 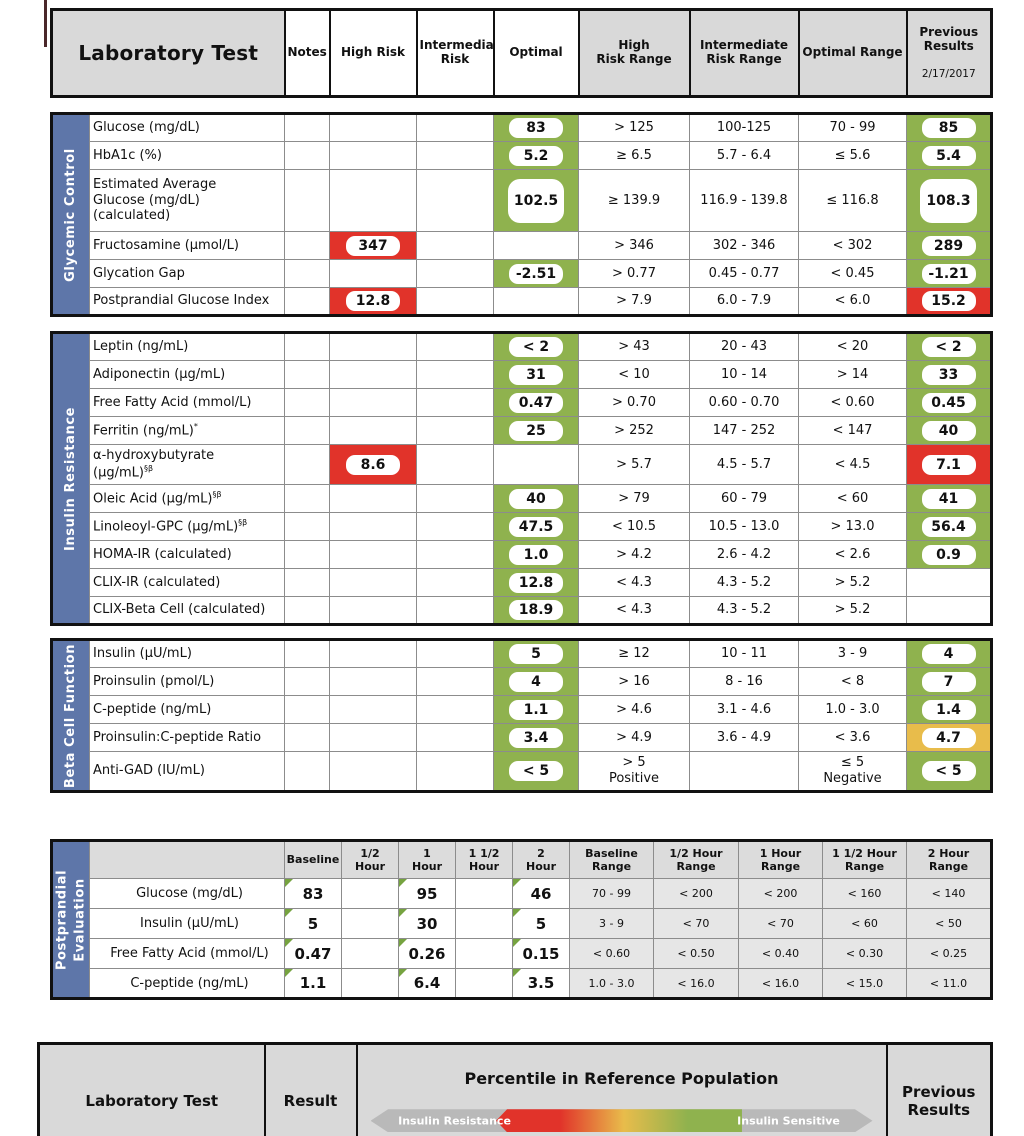 I want to click on section-label: Insulin Resistance, so click(x=71, y=478).